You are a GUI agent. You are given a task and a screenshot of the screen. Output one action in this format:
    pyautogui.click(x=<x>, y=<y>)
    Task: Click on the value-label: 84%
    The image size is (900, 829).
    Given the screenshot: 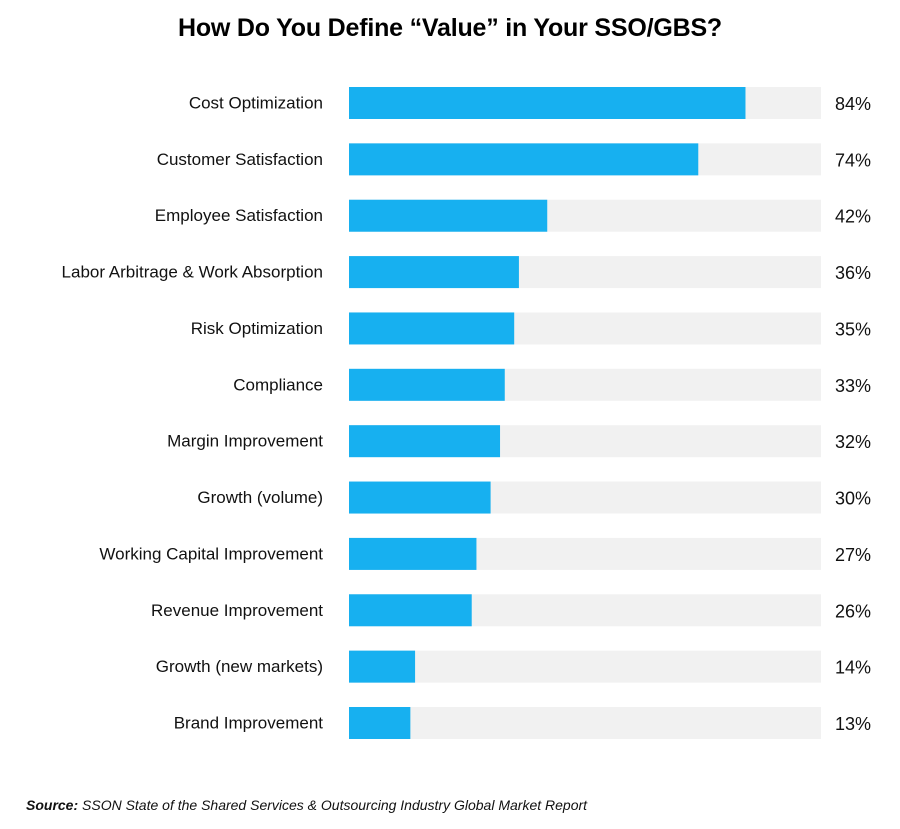 What is the action you would take?
    pyautogui.click(x=853, y=104)
    